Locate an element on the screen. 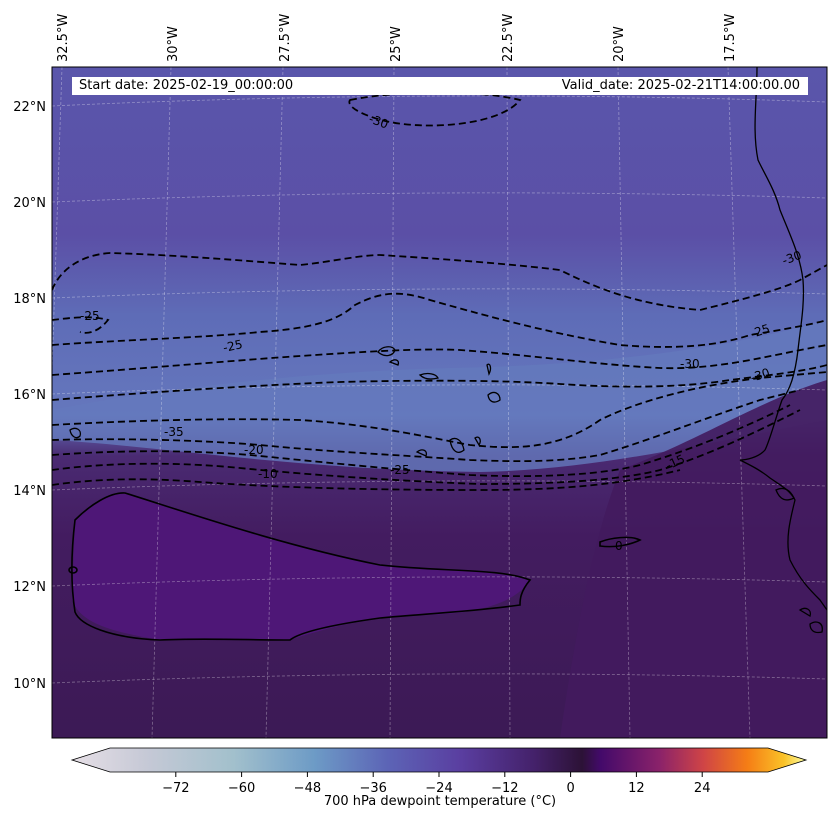 The width and height of the screenshot is (837, 836). colorbar-tick-label: −60 is located at coordinates (241, 788).